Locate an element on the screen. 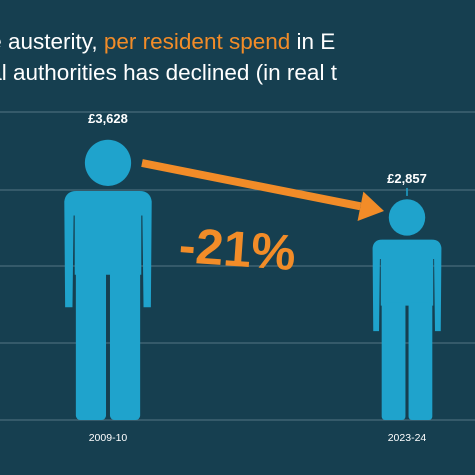  title-part-2: in E is located at coordinates (313, 41).